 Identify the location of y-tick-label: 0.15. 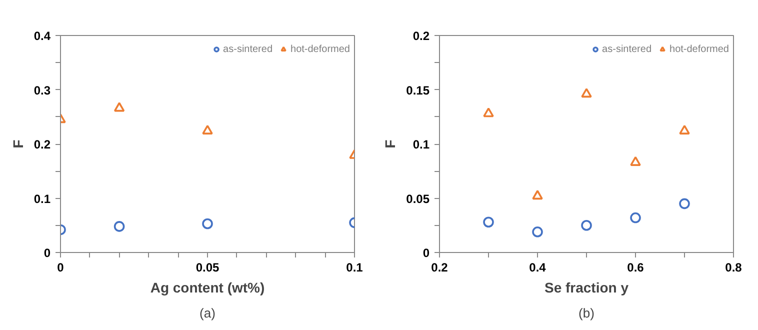
(418, 90).